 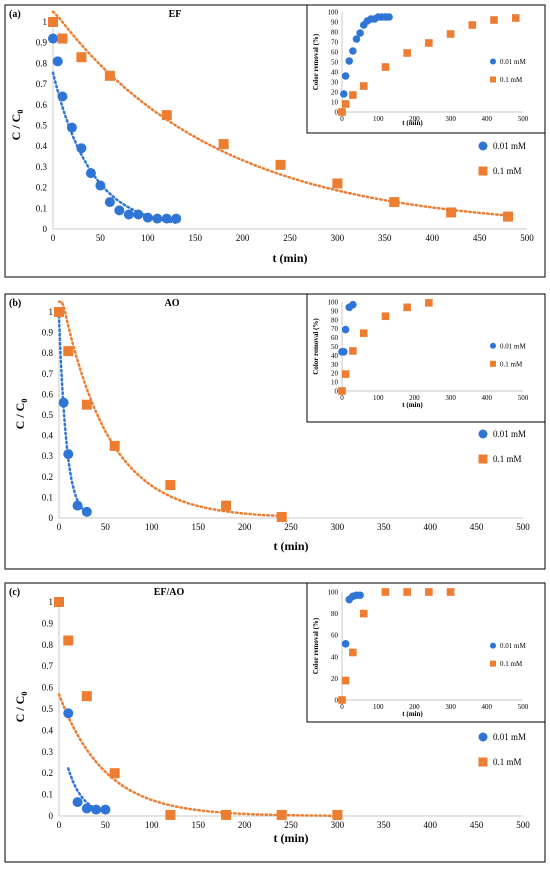 What do you see at coordinates (152, 825) in the screenshot?
I see `x-tick-label: 100` at bounding box center [152, 825].